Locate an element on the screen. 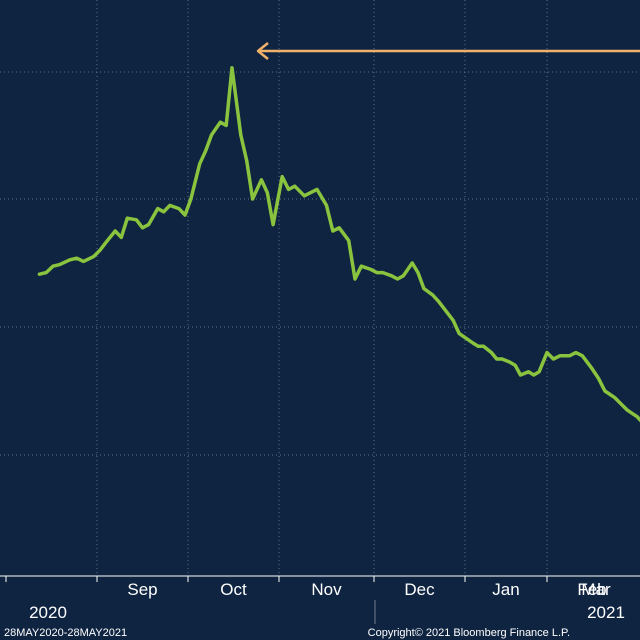 The image size is (640, 640). x-tick-label: Oct is located at coordinates (233, 589).